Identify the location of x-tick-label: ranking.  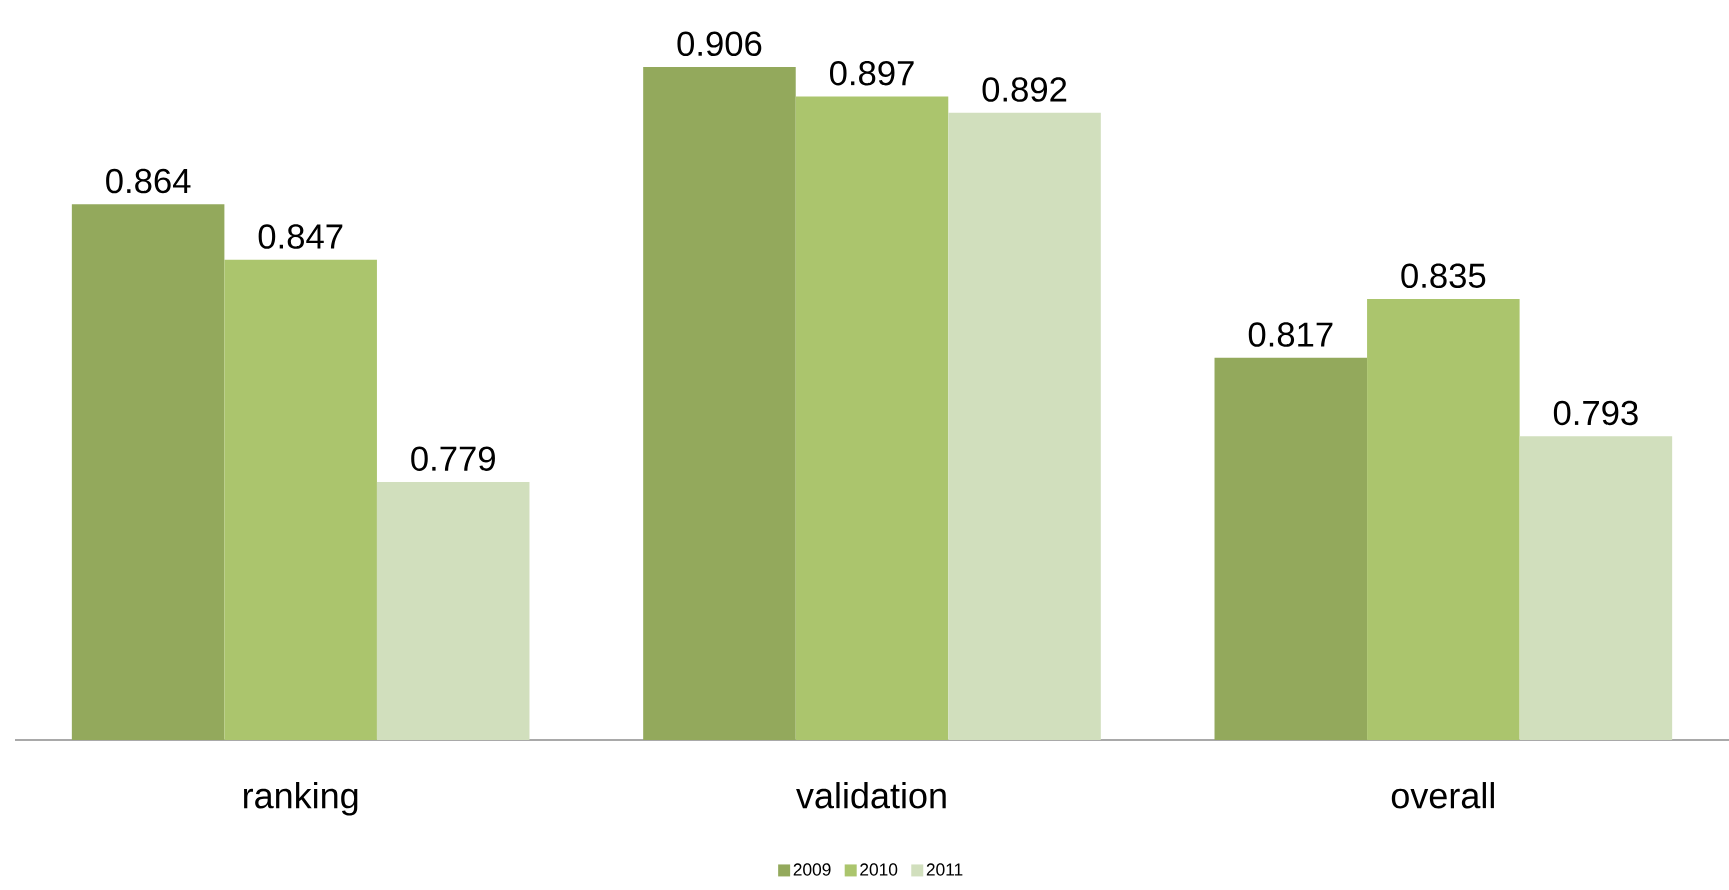
(301, 799).